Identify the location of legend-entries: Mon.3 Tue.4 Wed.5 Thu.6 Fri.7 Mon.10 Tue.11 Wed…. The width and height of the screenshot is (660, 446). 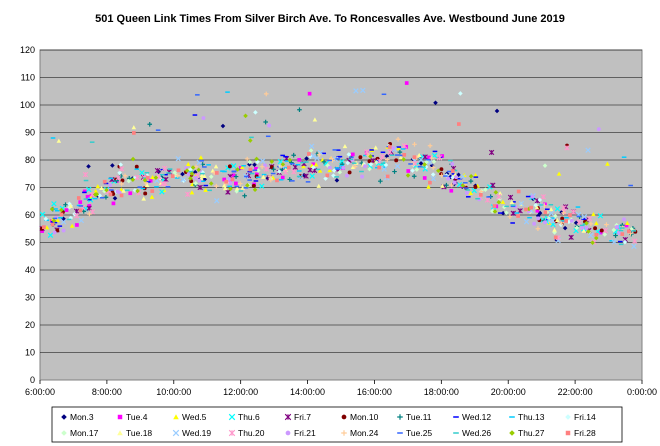
(328, 425).